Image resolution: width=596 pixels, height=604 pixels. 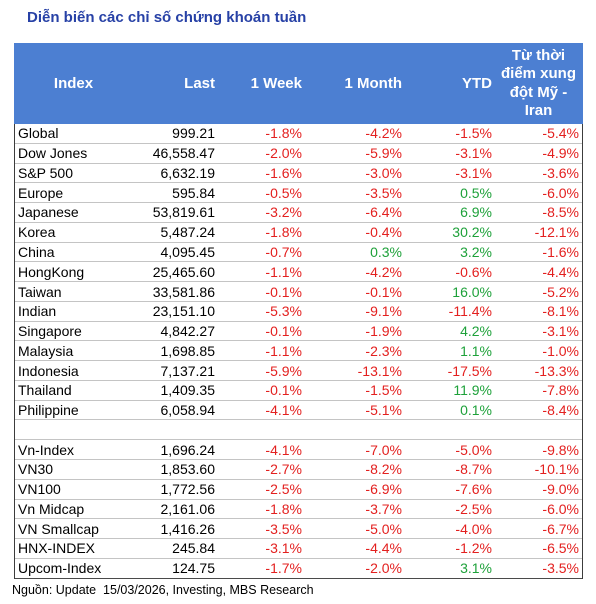 I want to click on cell-index-name: VN30, so click(x=36, y=469).